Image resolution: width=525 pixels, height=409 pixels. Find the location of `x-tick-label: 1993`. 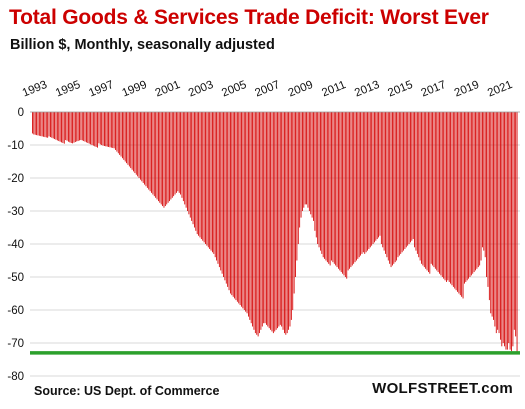

x-tick-label: 1993 is located at coordinates (35, 89).